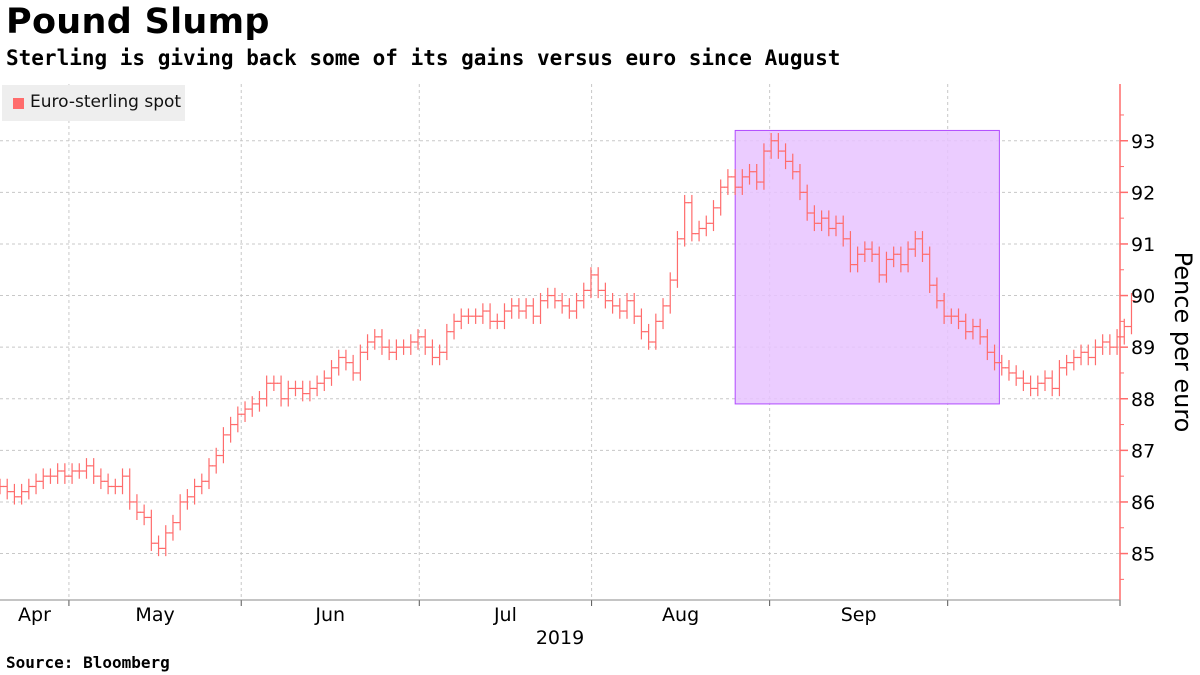 Image resolution: width=1200 pixels, height=675 pixels. I want to click on highlight-box, so click(867, 267).